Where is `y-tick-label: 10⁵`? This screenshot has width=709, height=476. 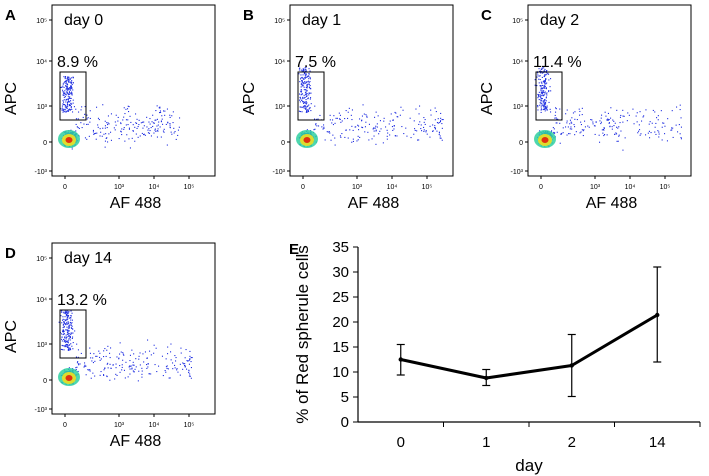
y-tick-label: 10⁵ is located at coordinates (41, 21).